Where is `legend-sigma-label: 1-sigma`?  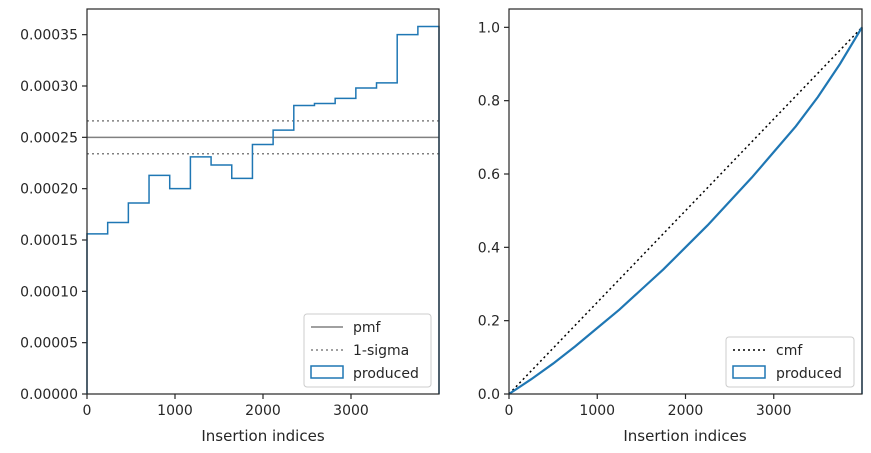 legend-sigma-label: 1-sigma is located at coordinates (381, 351).